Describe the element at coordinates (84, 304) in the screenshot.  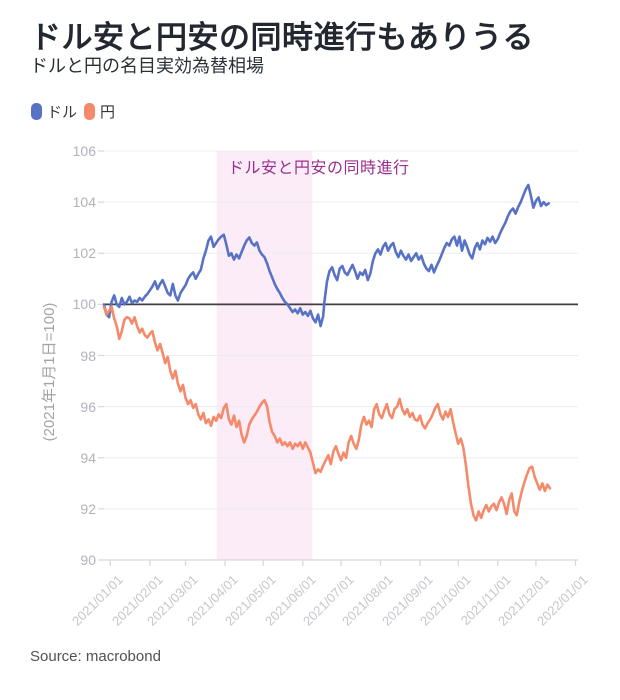
I see `y-tick-label-100: 100` at that location.